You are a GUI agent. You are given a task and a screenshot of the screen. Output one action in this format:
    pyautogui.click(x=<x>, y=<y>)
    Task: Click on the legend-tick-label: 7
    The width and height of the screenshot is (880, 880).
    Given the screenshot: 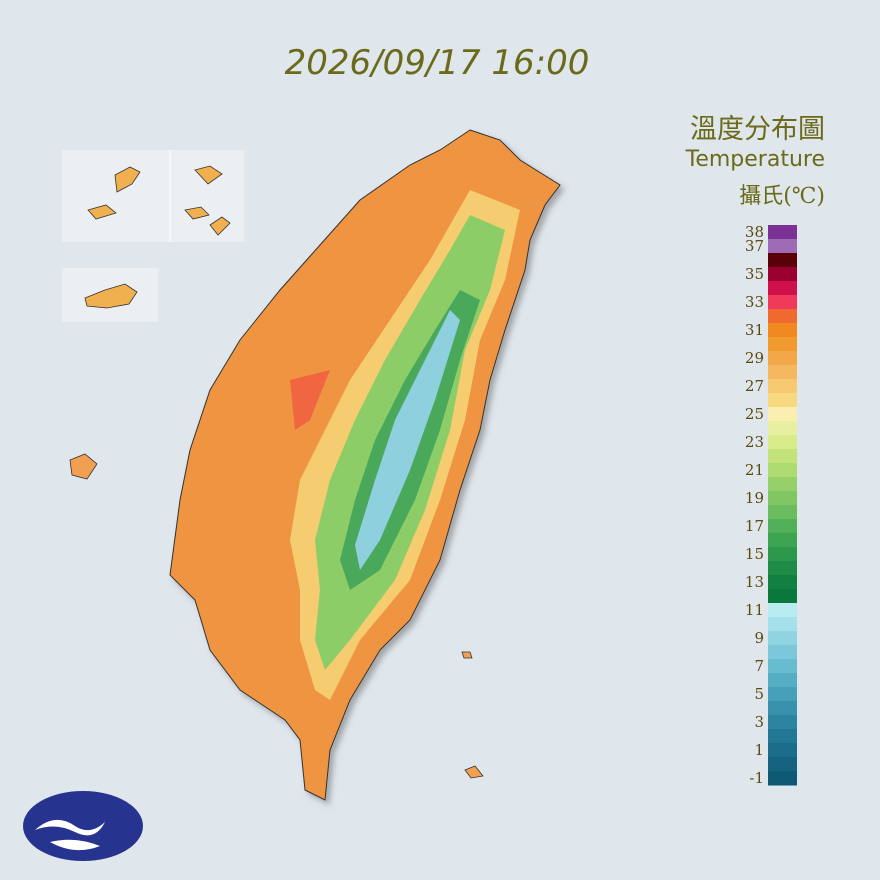 What is the action you would take?
    pyautogui.click(x=759, y=666)
    